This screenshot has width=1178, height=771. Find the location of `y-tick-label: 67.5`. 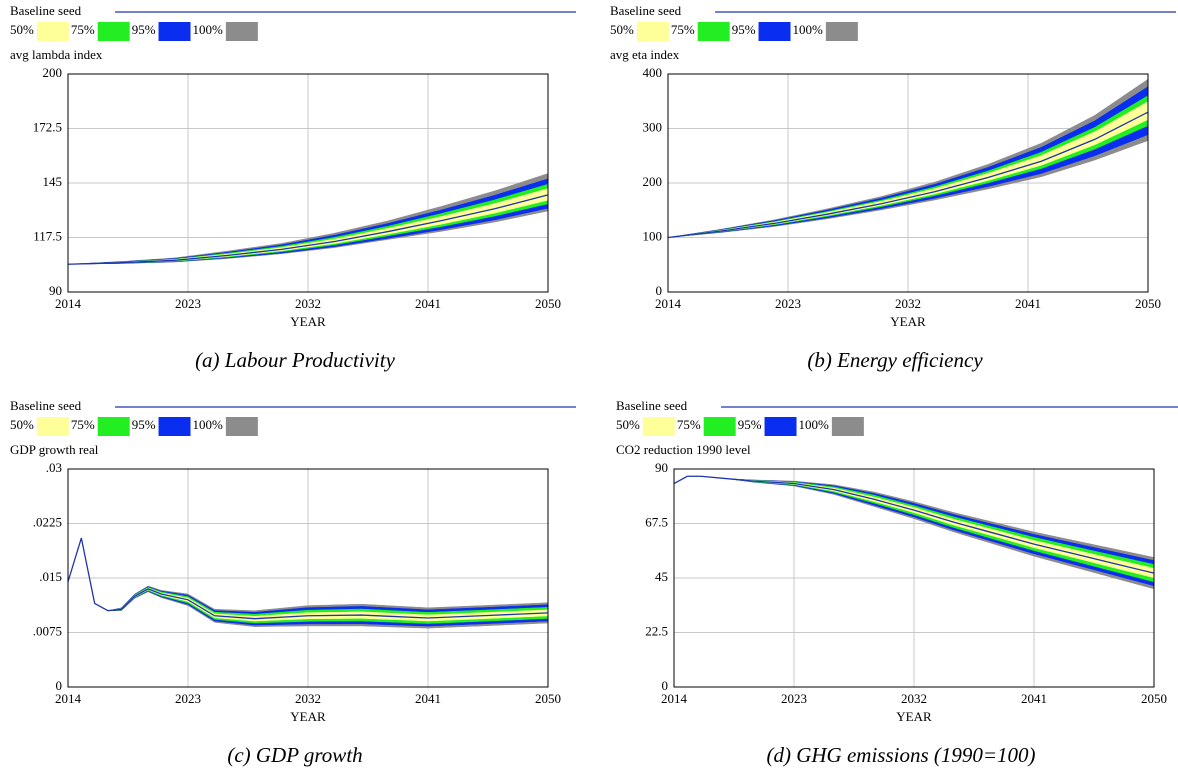

y-tick-label: 67.5 is located at coordinates (656, 521).